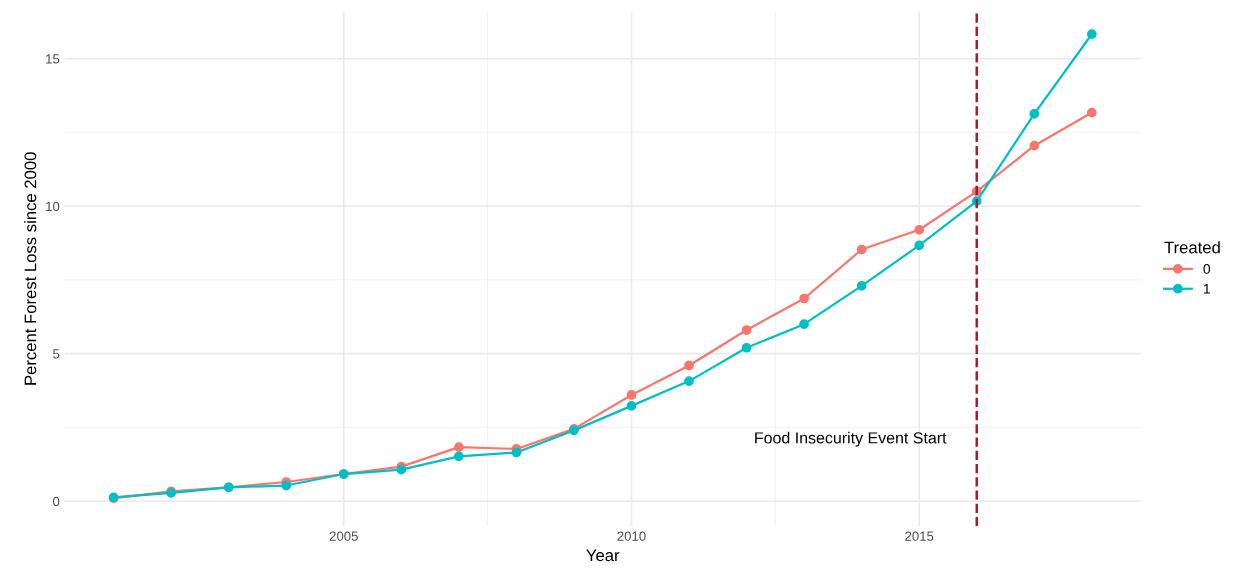 The height and width of the screenshot is (572, 1244). What do you see at coordinates (343, 536) in the screenshot?
I see `x-tick-label: 2005` at bounding box center [343, 536].